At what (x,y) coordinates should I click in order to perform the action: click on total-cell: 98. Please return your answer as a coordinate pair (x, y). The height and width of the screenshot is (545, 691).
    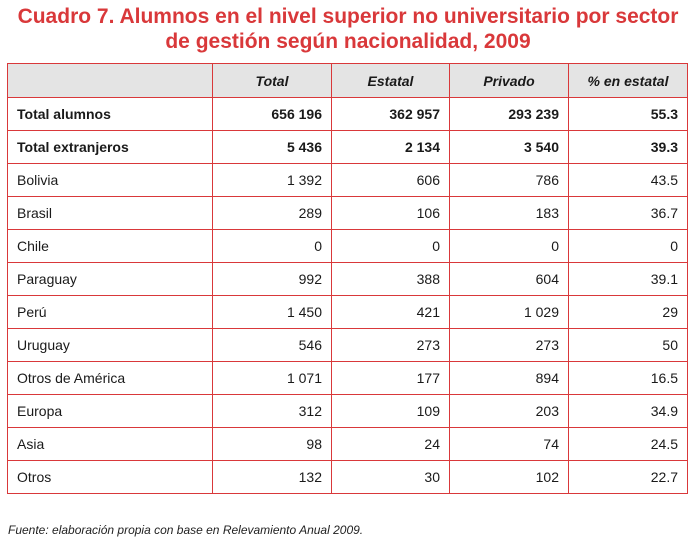
    Looking at the image, I should click on (272, 444).